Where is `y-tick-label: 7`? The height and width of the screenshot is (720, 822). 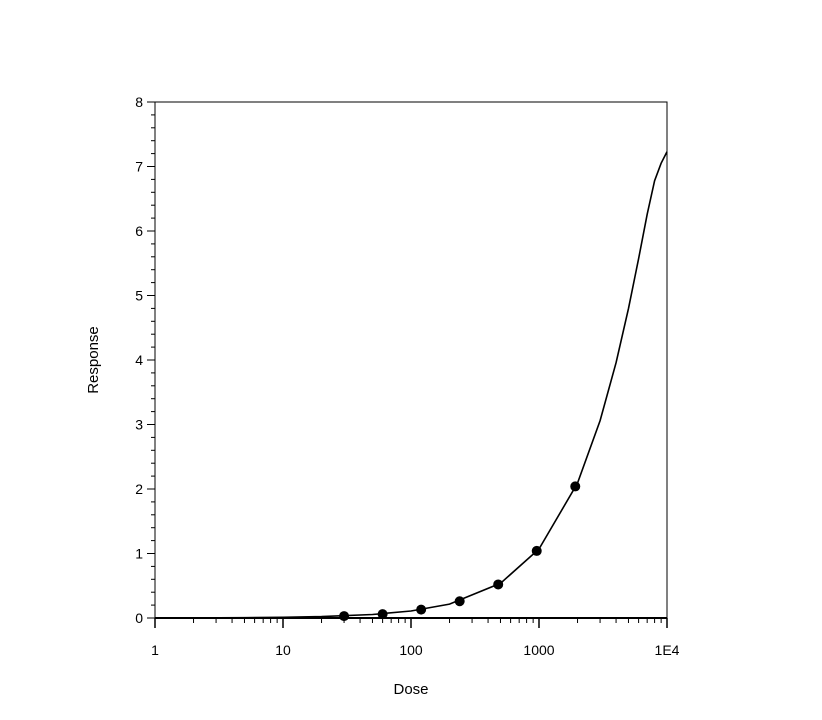 y-tick-label: 7 is located at coordinates (139, 167).